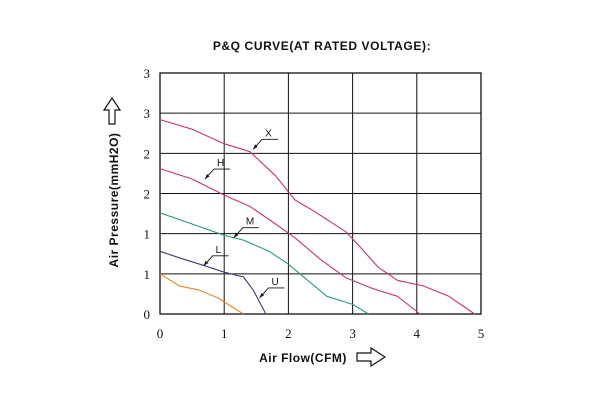 The image size is (600, 405). Describe the element at coordinates (206, 263) in the screenshot. I see `label-arrowhead-l` at that location.